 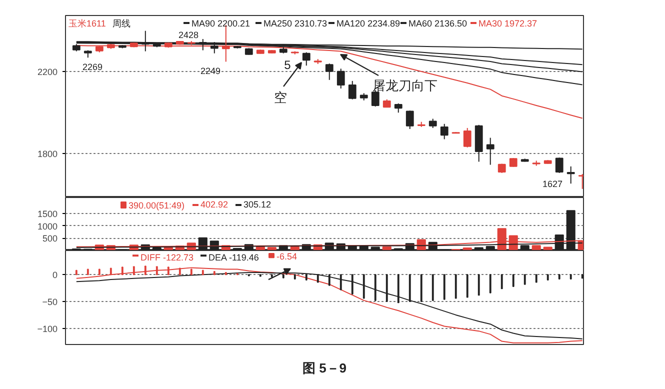 I want to click on annotation: 屠龙刀向下, so click(x=405, y=85).